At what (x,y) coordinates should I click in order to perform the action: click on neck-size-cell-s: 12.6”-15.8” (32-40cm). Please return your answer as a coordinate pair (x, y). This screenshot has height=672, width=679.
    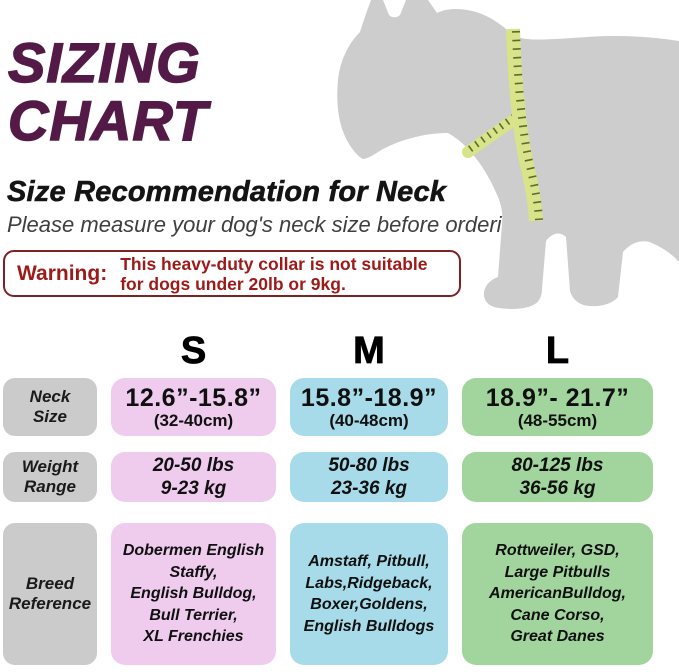
    Looking at the image, I should click on (193, 407).